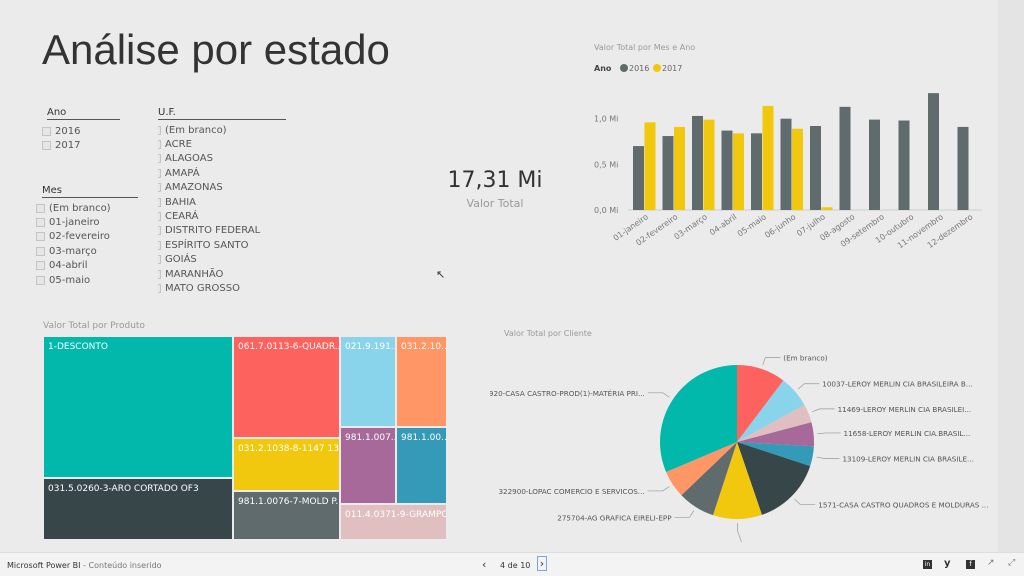 This screenshot has width=1024, height=576. I want to click on facebook-icon: f, so click(970, 564).